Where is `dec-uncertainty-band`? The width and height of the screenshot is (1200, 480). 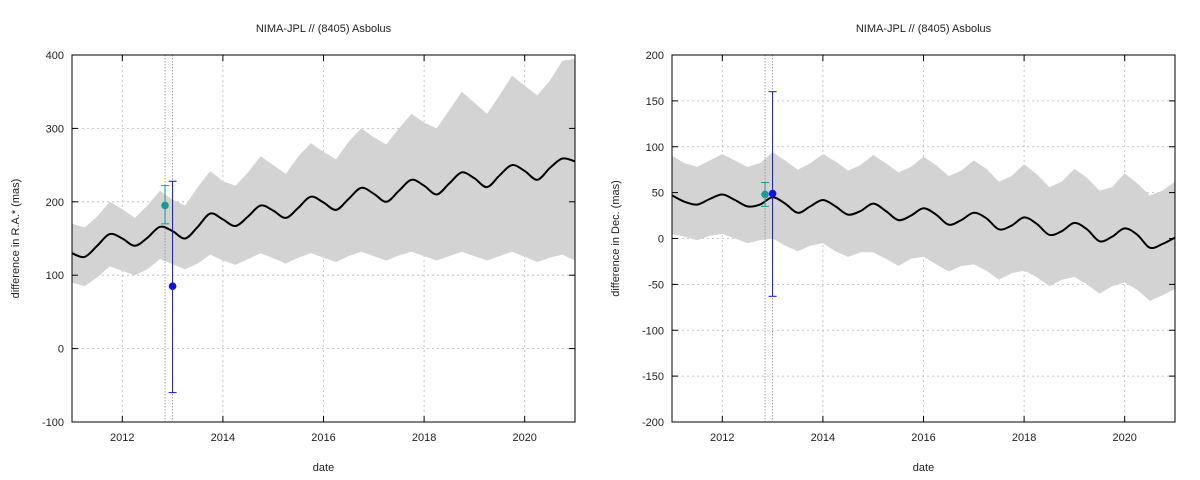
dec-uncertainty-band is located at coordinates (923, 226).